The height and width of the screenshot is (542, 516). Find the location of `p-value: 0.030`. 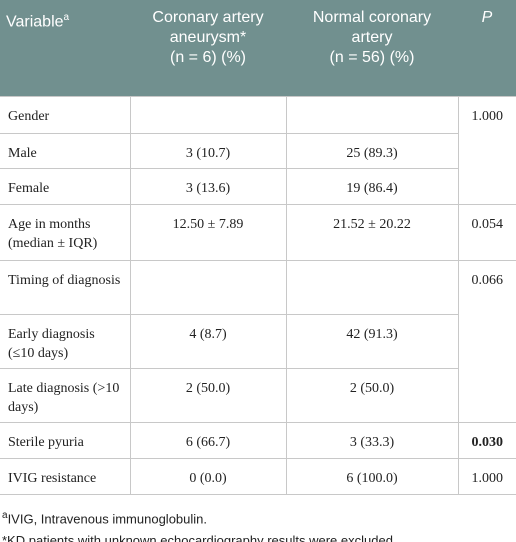

p-value: 0.030 is located at coordinates (487, 442).